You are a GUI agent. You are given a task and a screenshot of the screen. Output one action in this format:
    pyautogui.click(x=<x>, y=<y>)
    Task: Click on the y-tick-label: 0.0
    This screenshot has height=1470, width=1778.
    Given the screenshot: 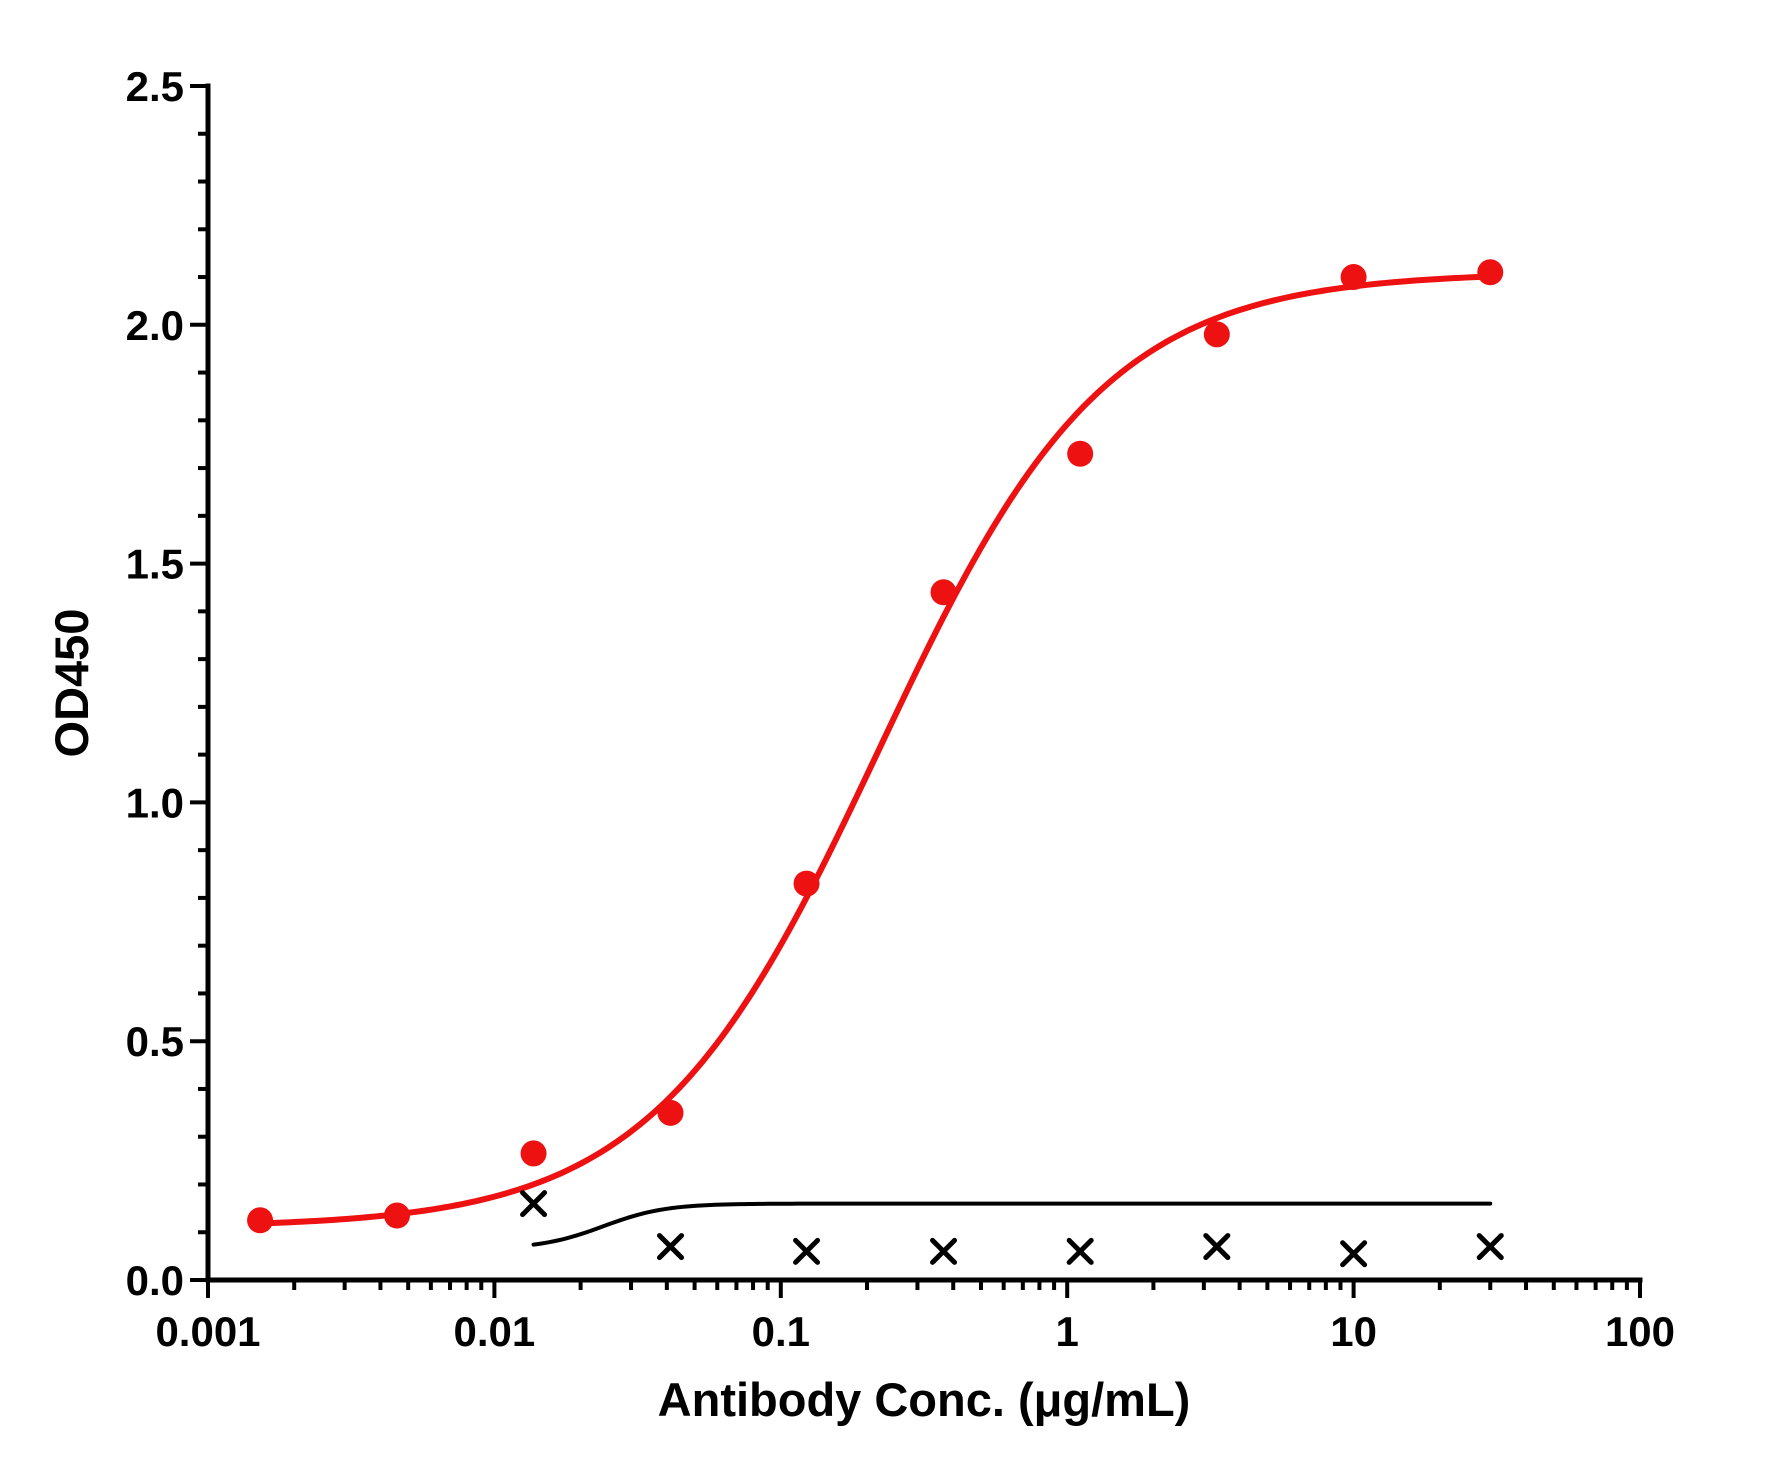 What is the action you would take?
    pyautogui.click(x=155, y=1280)
    